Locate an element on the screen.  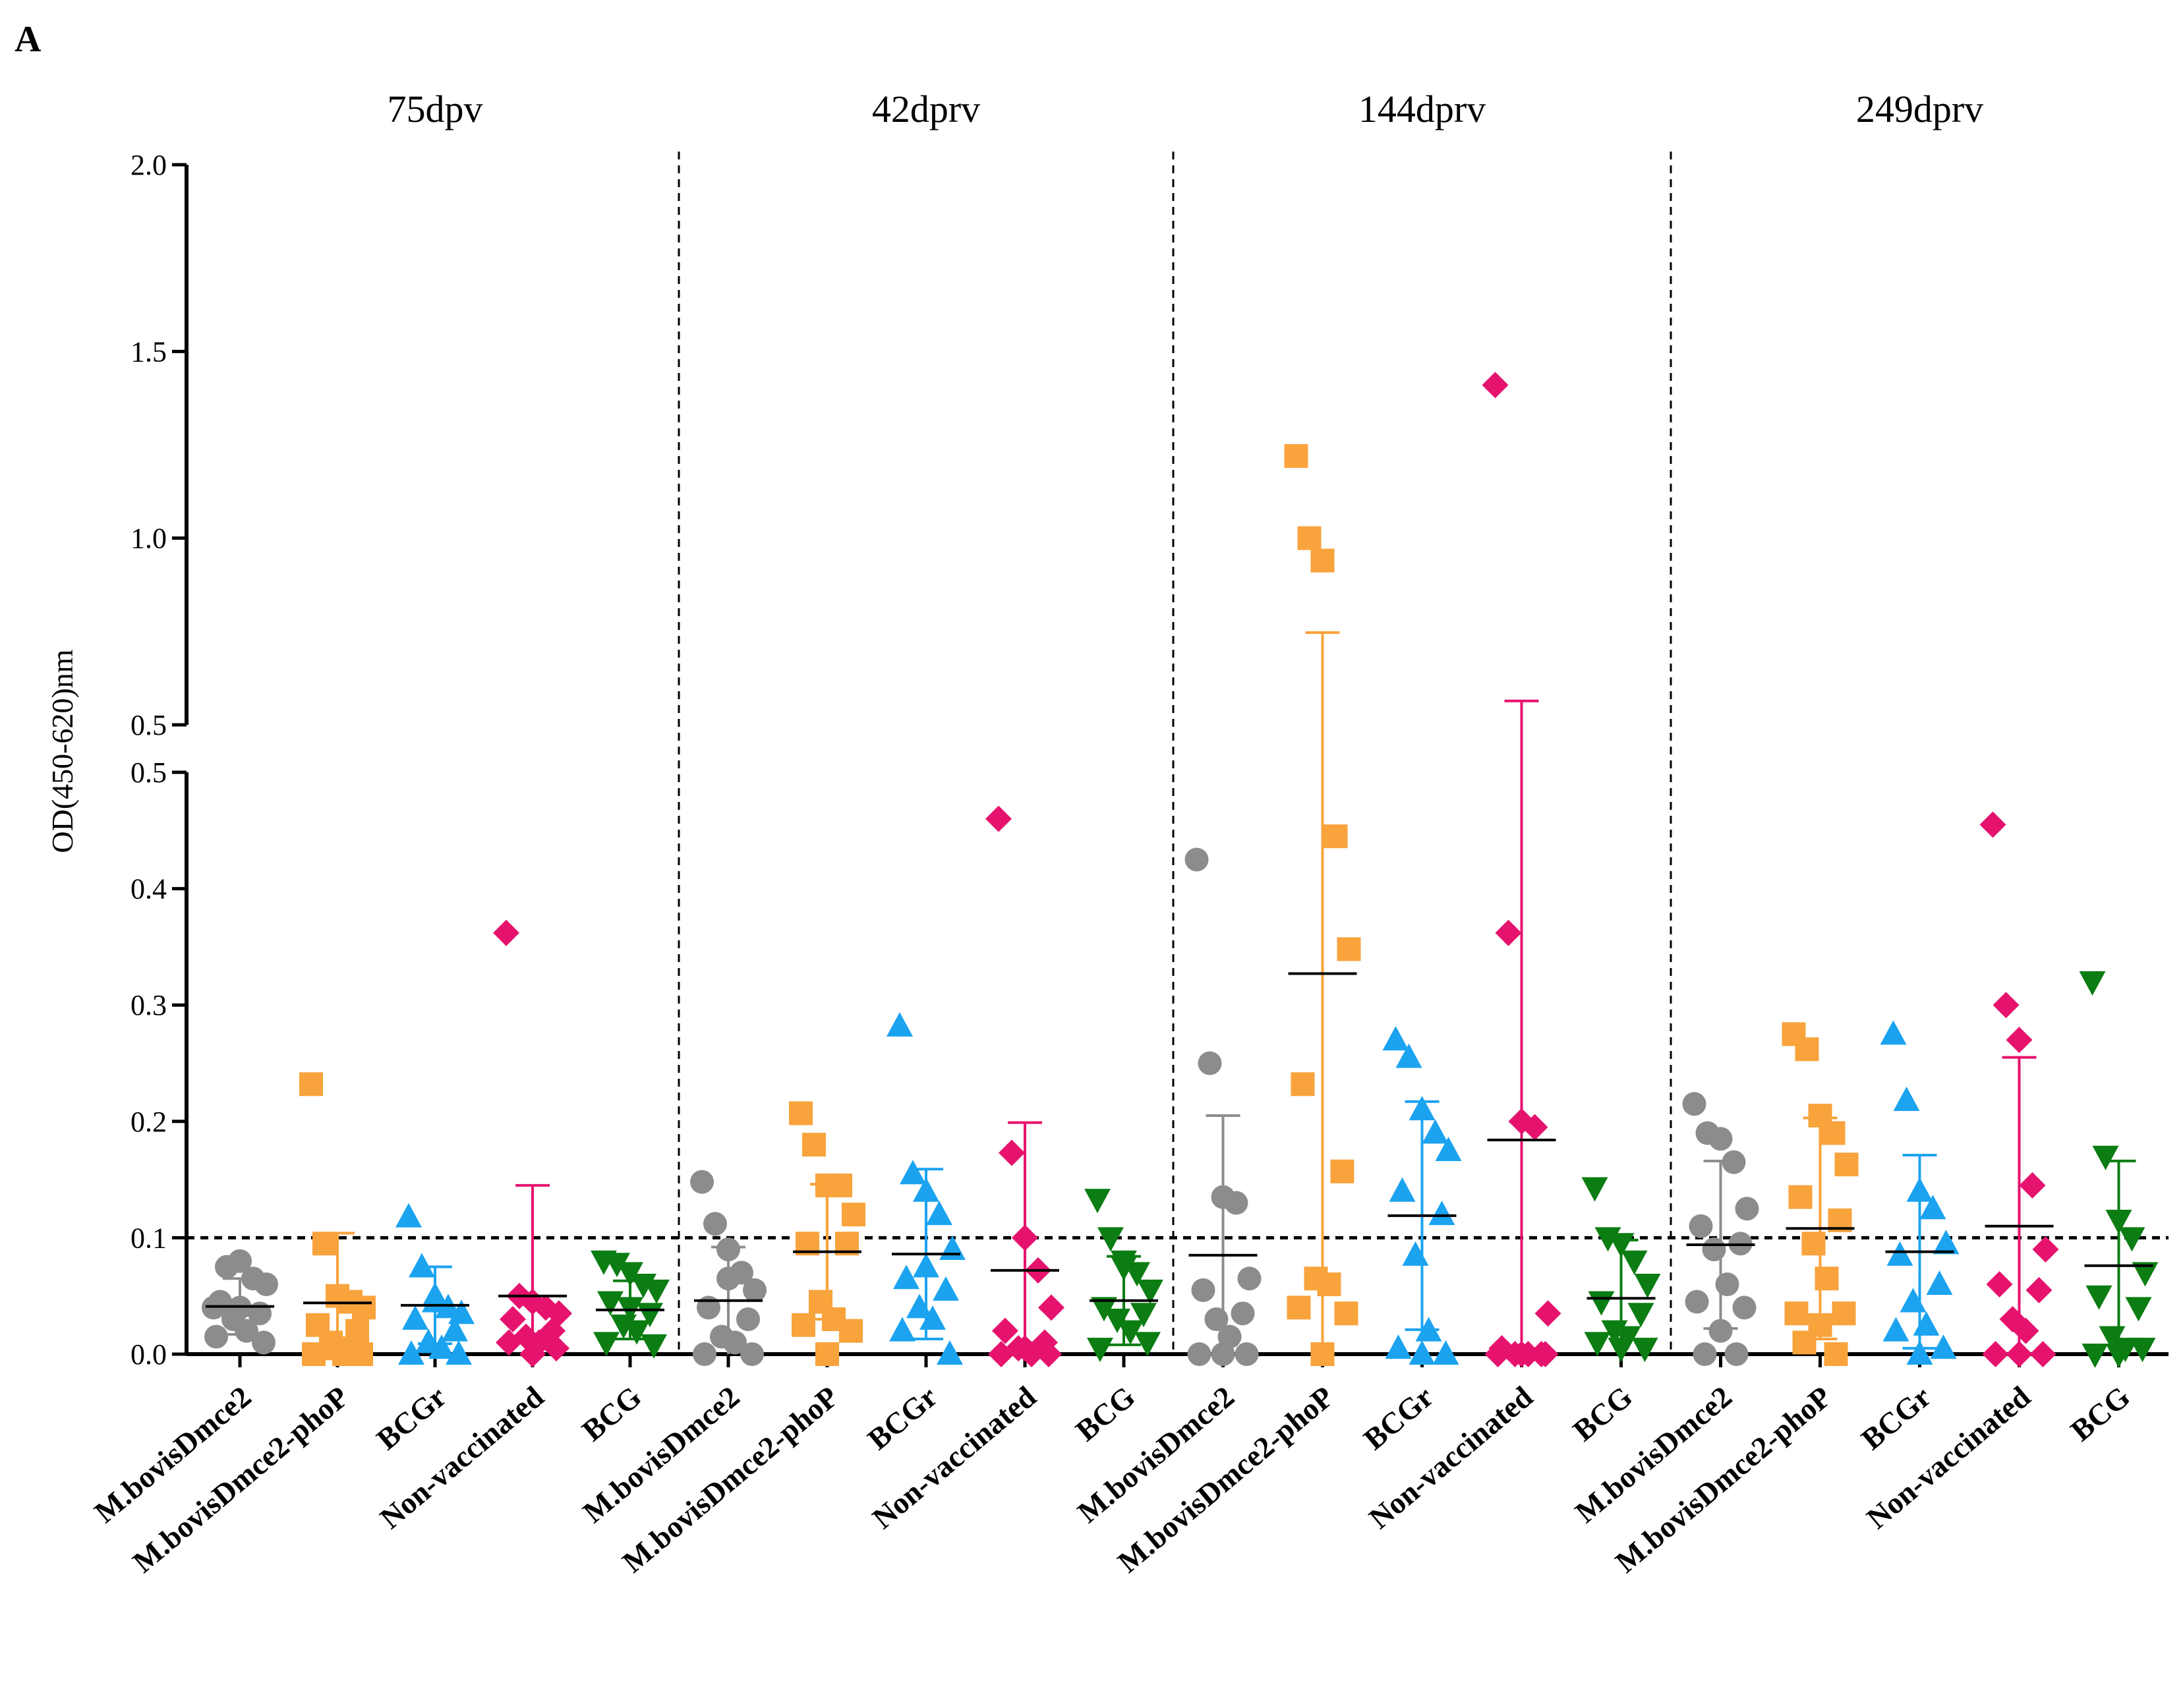
y-tick-lower-0.0-label: 0.0 is located at coordinates (149, 1354).